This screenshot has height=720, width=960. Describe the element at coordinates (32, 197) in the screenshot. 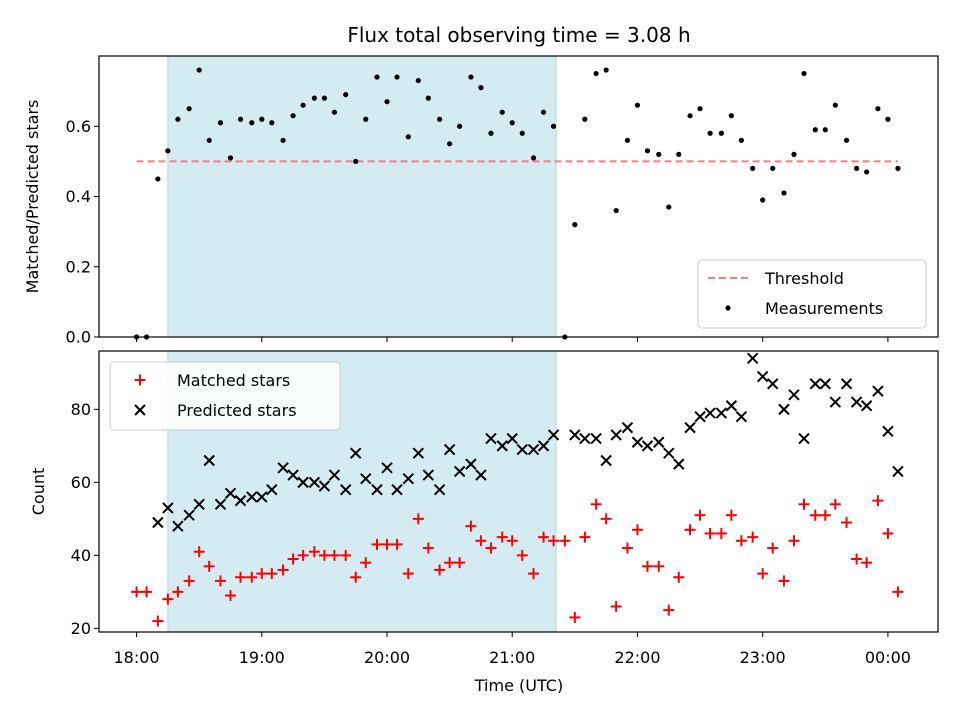

I see `y-axis-label: Matched/Predicted stars` at that location.